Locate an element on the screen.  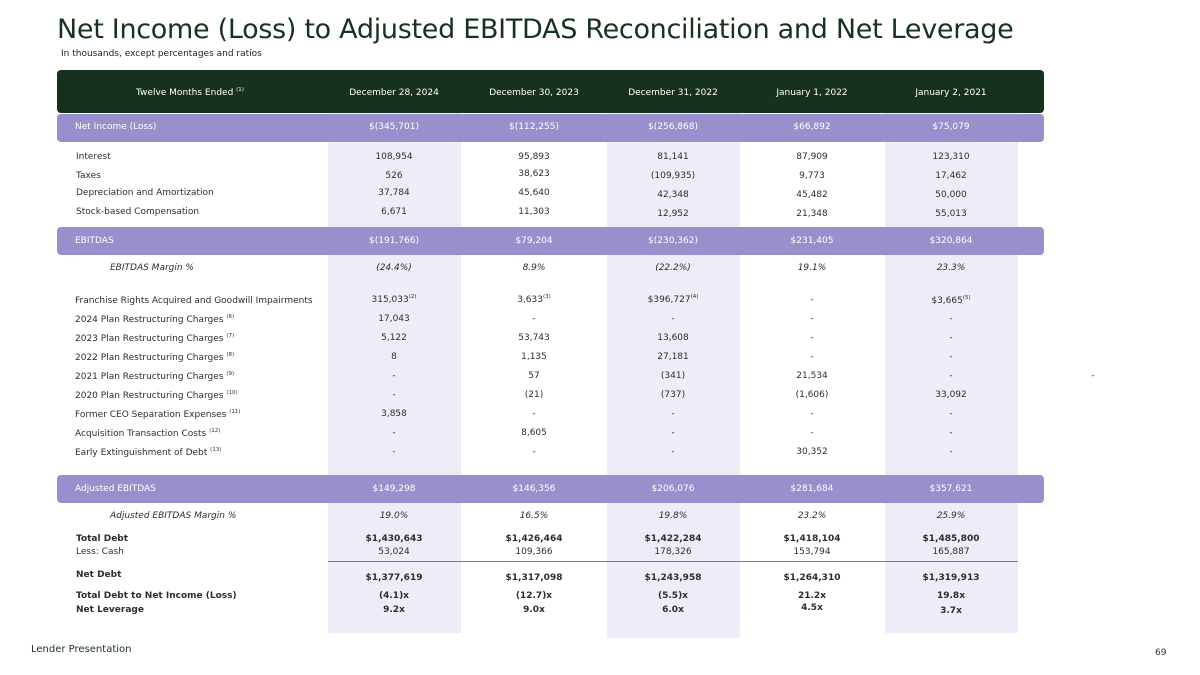
ebitdas-value: $79,204 is located at coordinates (534, 241).